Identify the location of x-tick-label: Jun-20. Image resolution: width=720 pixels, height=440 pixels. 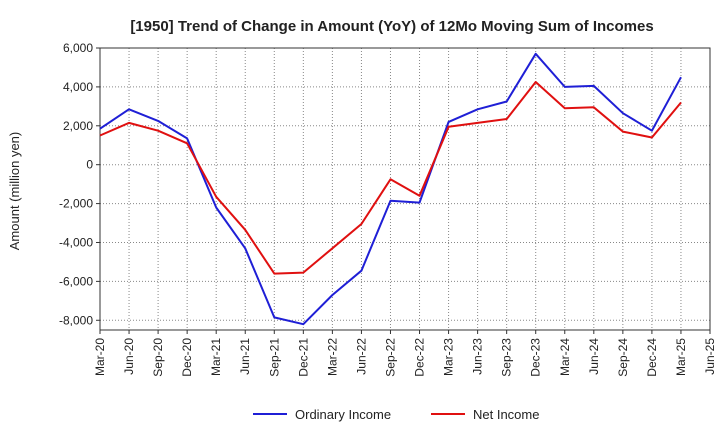
(129, 356).